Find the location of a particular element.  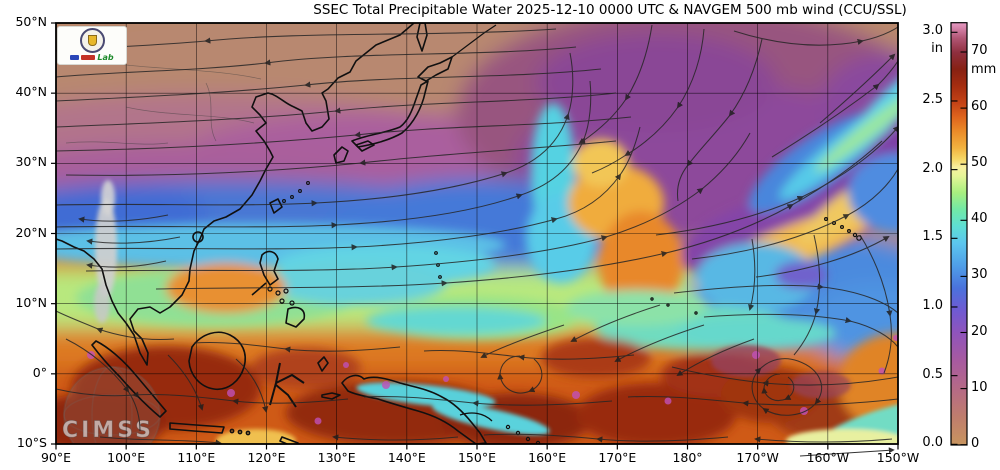

colorbar-label-in: 1.0 is located at coordinates (932, 305).